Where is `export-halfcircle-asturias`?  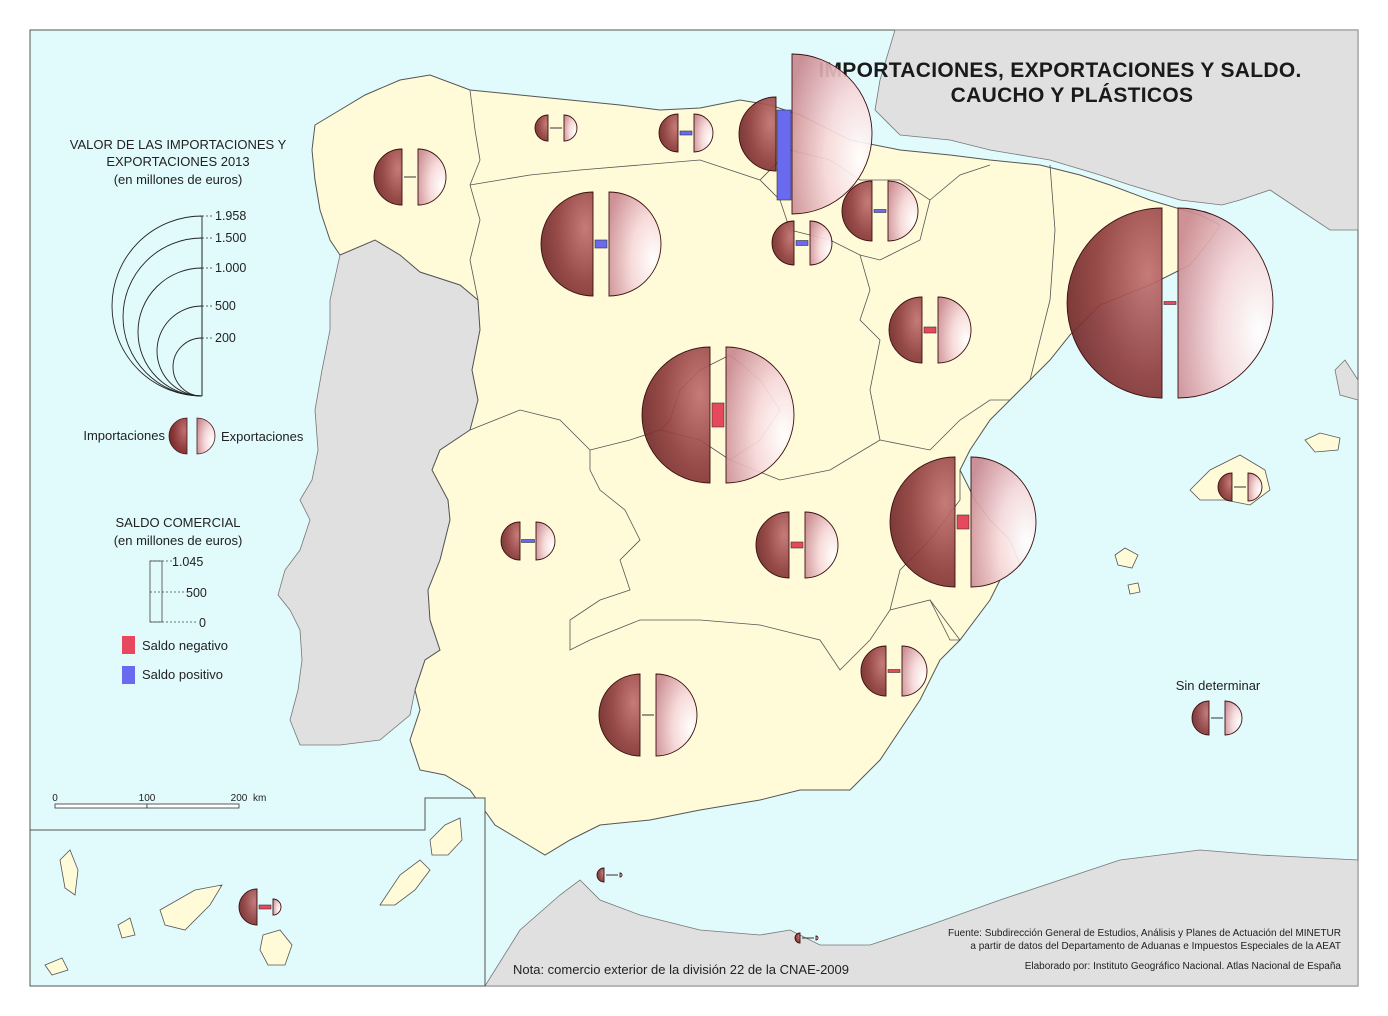
export-halfcircle-asturias is located at coordinates (570, 128).